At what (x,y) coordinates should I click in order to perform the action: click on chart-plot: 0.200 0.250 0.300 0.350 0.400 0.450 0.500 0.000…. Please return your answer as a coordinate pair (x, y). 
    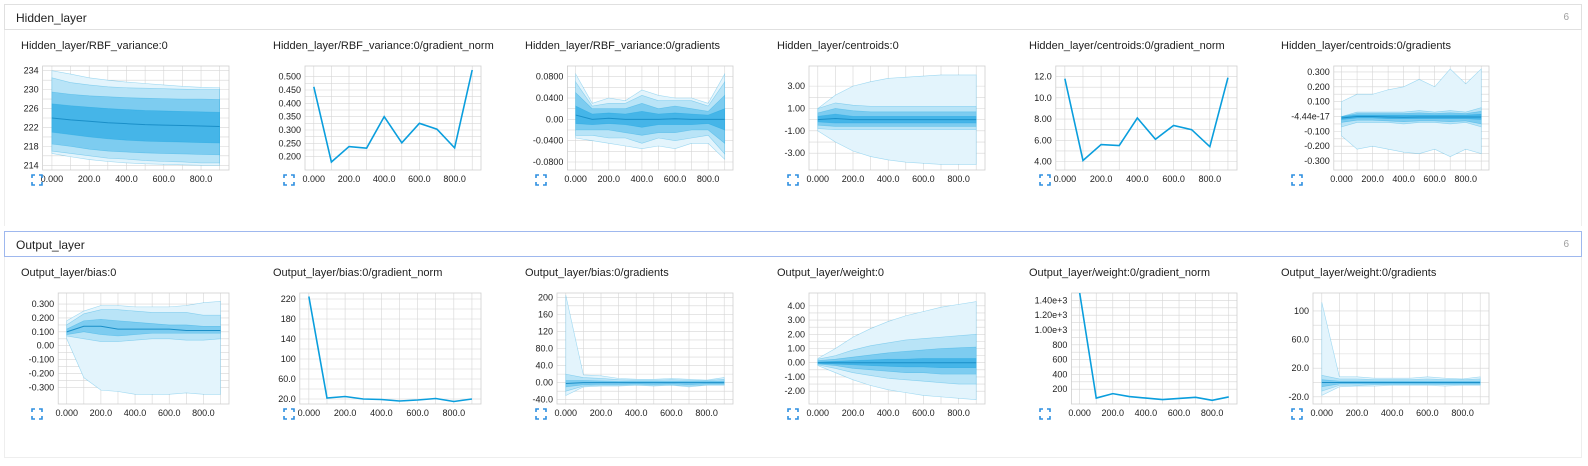
    Looking at the image, I should click on (377, 115).